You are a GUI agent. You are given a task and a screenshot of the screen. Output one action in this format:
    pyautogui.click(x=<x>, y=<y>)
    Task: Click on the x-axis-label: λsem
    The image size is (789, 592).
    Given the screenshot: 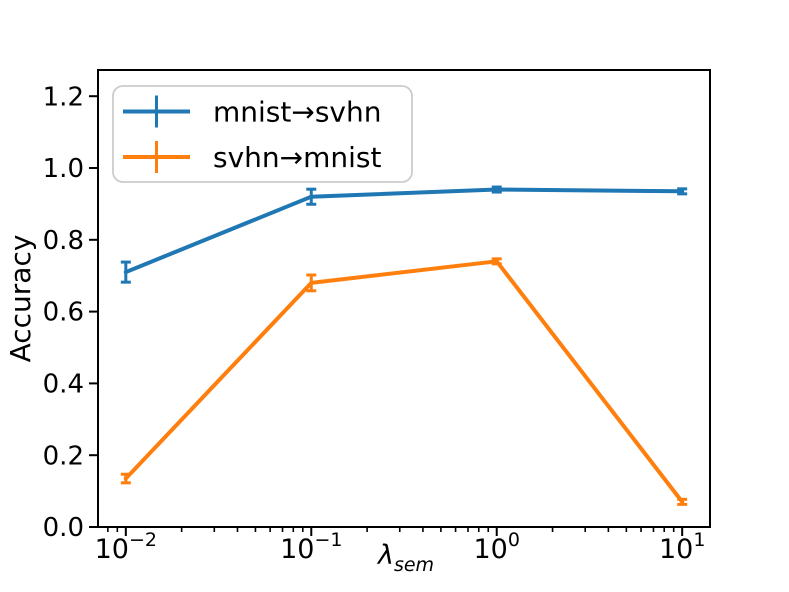 What is the action you would take?
    pyautogui.click(x=405, y=558)
    